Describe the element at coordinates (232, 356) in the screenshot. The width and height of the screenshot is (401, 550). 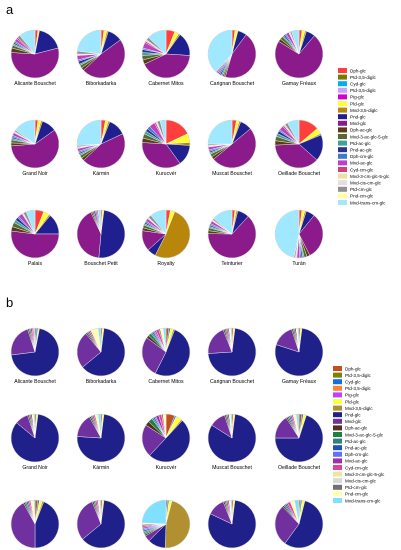
I see `pie-b-4: Carignan Bouschet` at that location.